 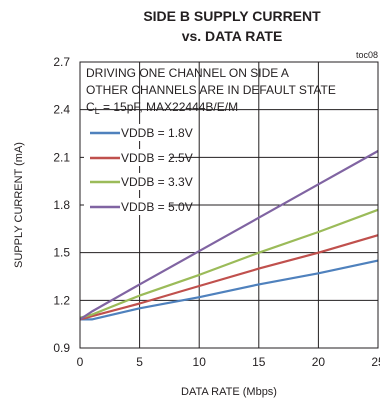 I want to click on x-axis-label: DATA RATE (Mbps), so click(x=229, y=392).